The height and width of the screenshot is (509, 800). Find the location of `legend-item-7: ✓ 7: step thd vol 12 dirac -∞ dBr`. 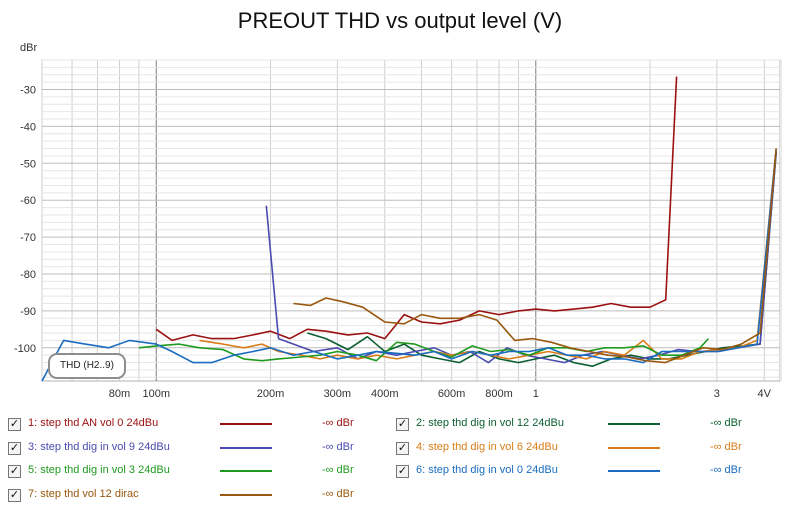

legend-item-7: ✓ 7: step thd vol 12 dirac -∞ dBr is located at coordinates (195, 497).